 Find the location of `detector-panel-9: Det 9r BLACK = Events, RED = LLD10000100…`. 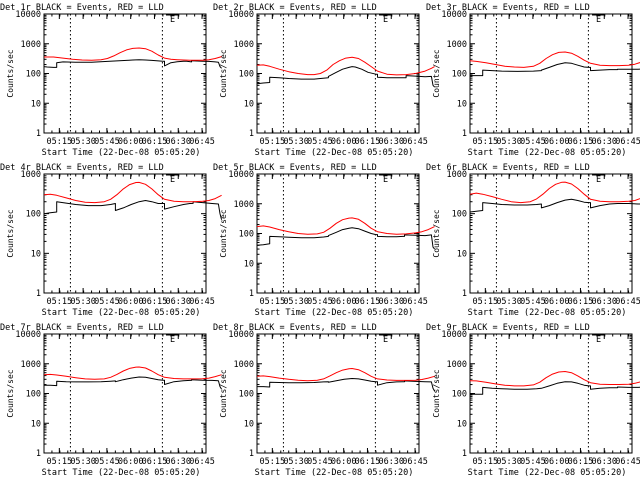

detector-panel-9: Det 9r BLACK = Events, RED = LLD10000100… is located at coordinates (533, 400).